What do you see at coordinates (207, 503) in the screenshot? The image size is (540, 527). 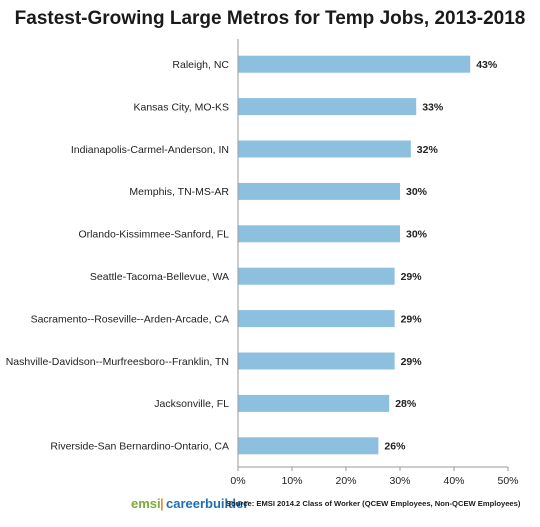 I see `logo-careerbuilder-text: careerbuilder` at bounding box center [207, 503].